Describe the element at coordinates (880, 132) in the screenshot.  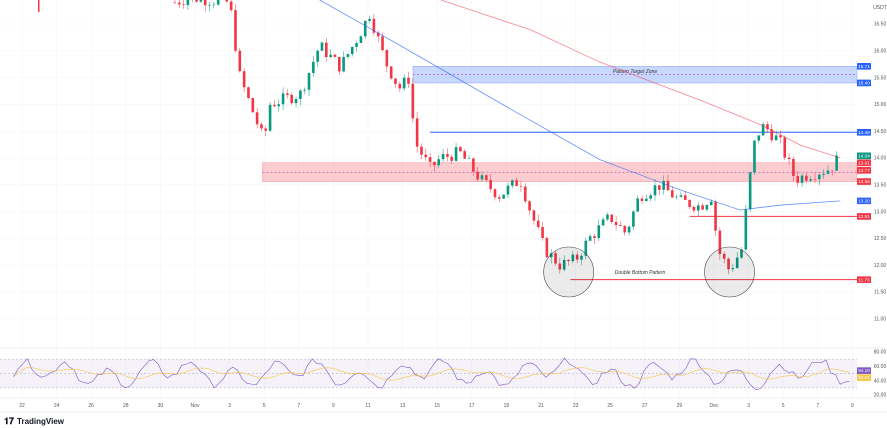
I see `price-tick: 14.50` at that location.